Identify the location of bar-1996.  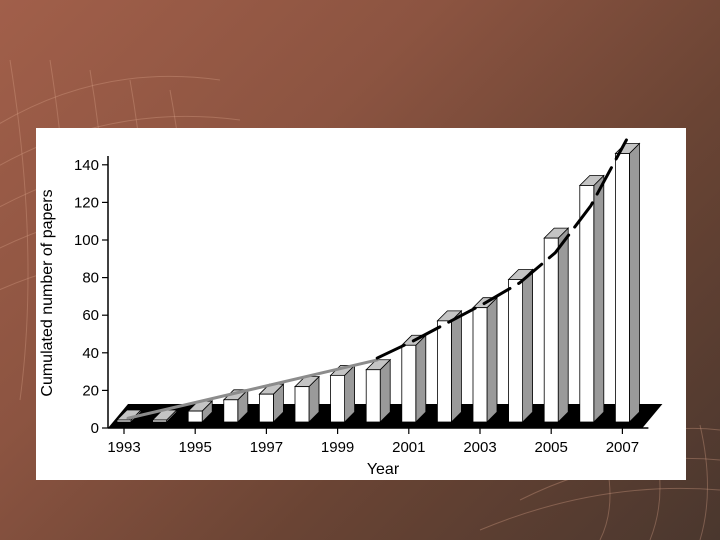
(235, 405).